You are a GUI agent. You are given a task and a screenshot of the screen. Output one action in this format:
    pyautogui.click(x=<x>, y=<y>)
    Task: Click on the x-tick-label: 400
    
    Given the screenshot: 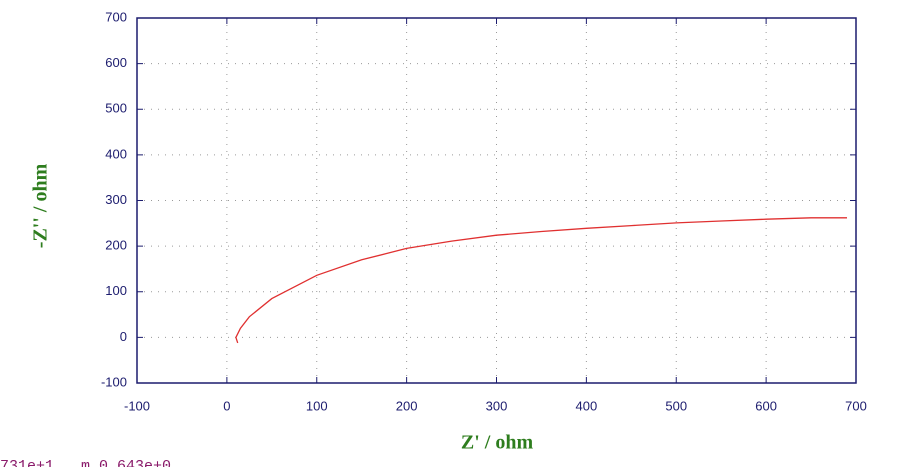 What is the action you would take?
    pyautogui.click(x=587, y=405)
    